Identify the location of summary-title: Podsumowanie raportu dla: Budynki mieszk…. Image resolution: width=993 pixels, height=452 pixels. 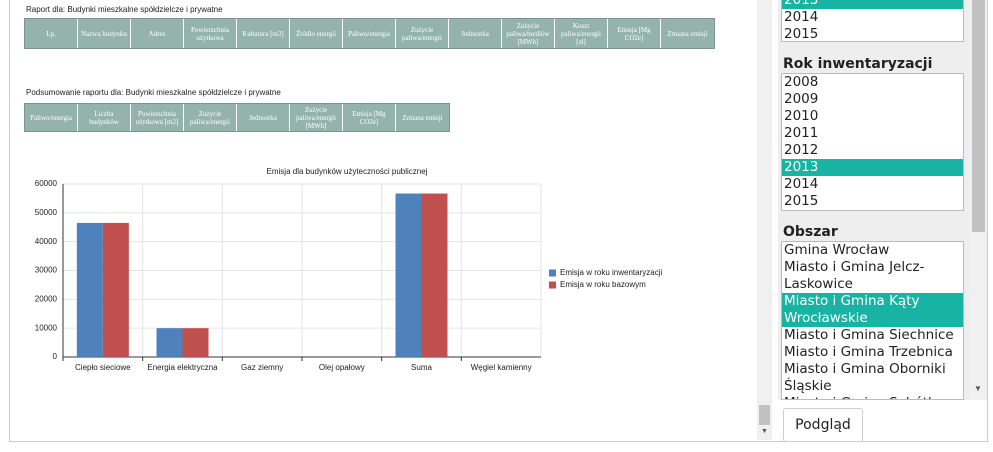
(153, 92).